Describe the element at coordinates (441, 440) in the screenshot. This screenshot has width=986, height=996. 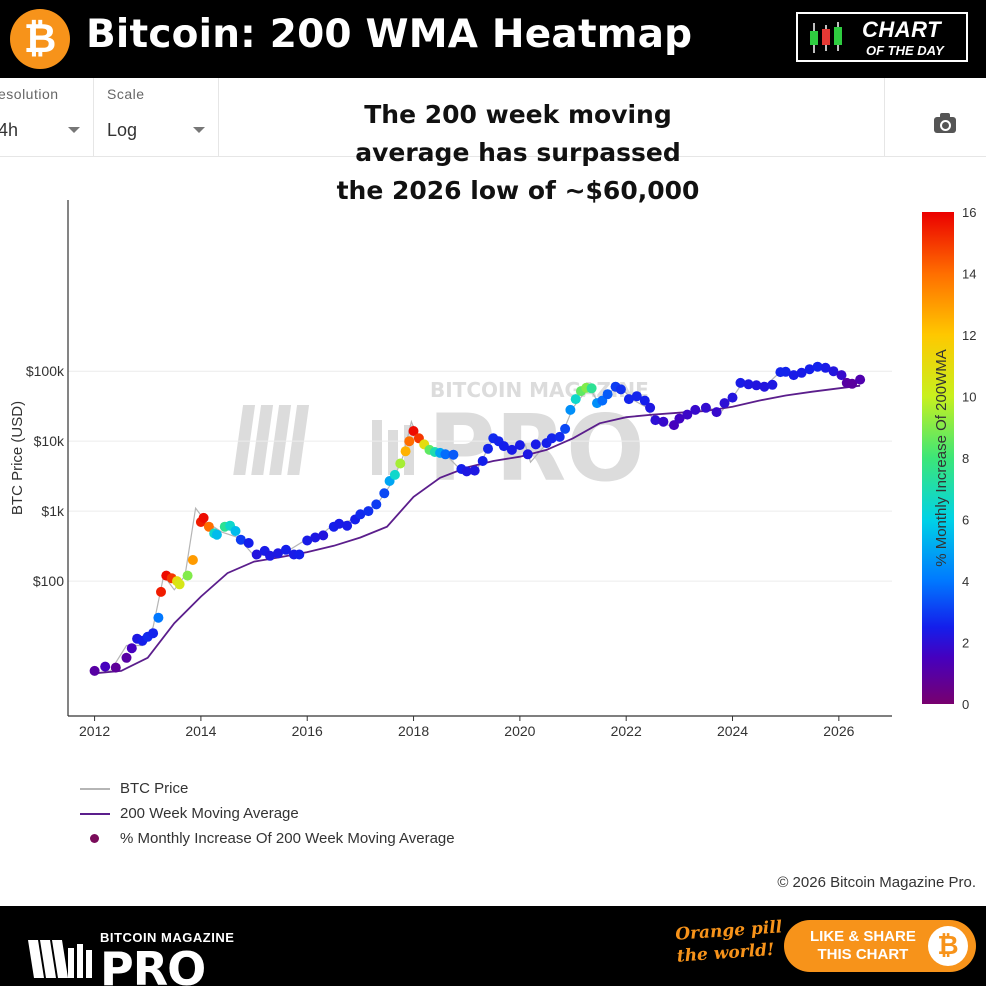
I see `watermark: BITCOIN MAGAZINE PRO` at that location.